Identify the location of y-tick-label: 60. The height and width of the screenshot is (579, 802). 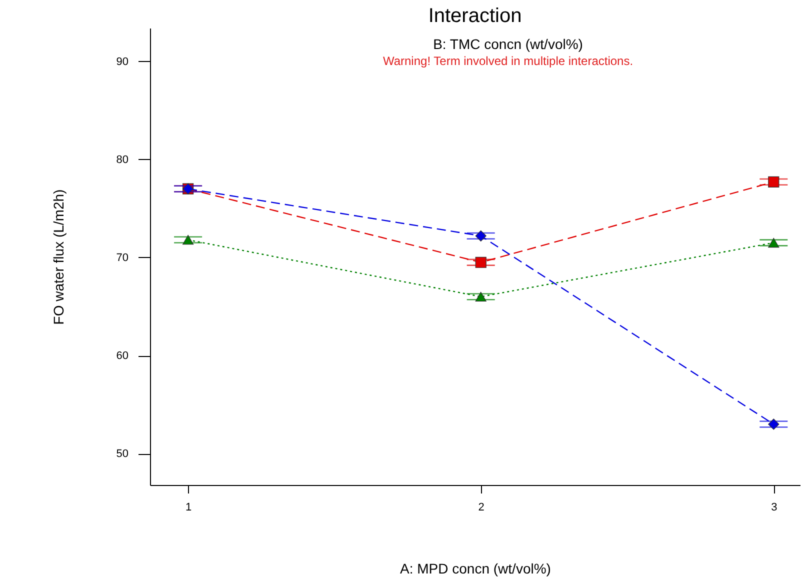
(122, 356).